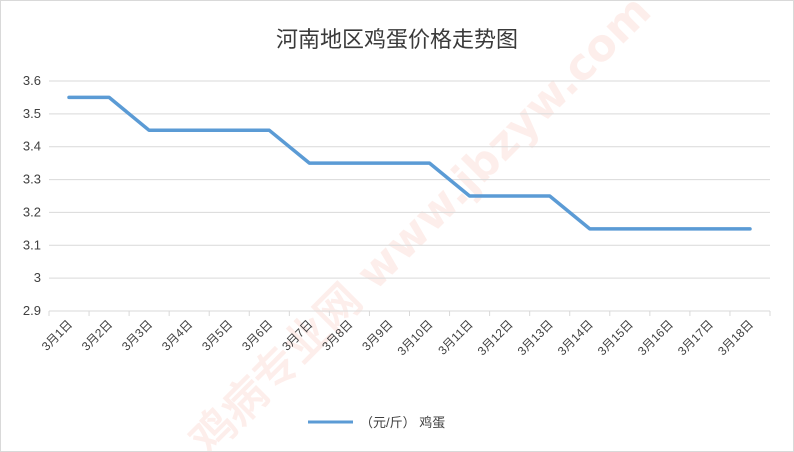 This screenshot has width=794, height=452. I want to click on x-tick-label: 3月16日, so click(655, 337).